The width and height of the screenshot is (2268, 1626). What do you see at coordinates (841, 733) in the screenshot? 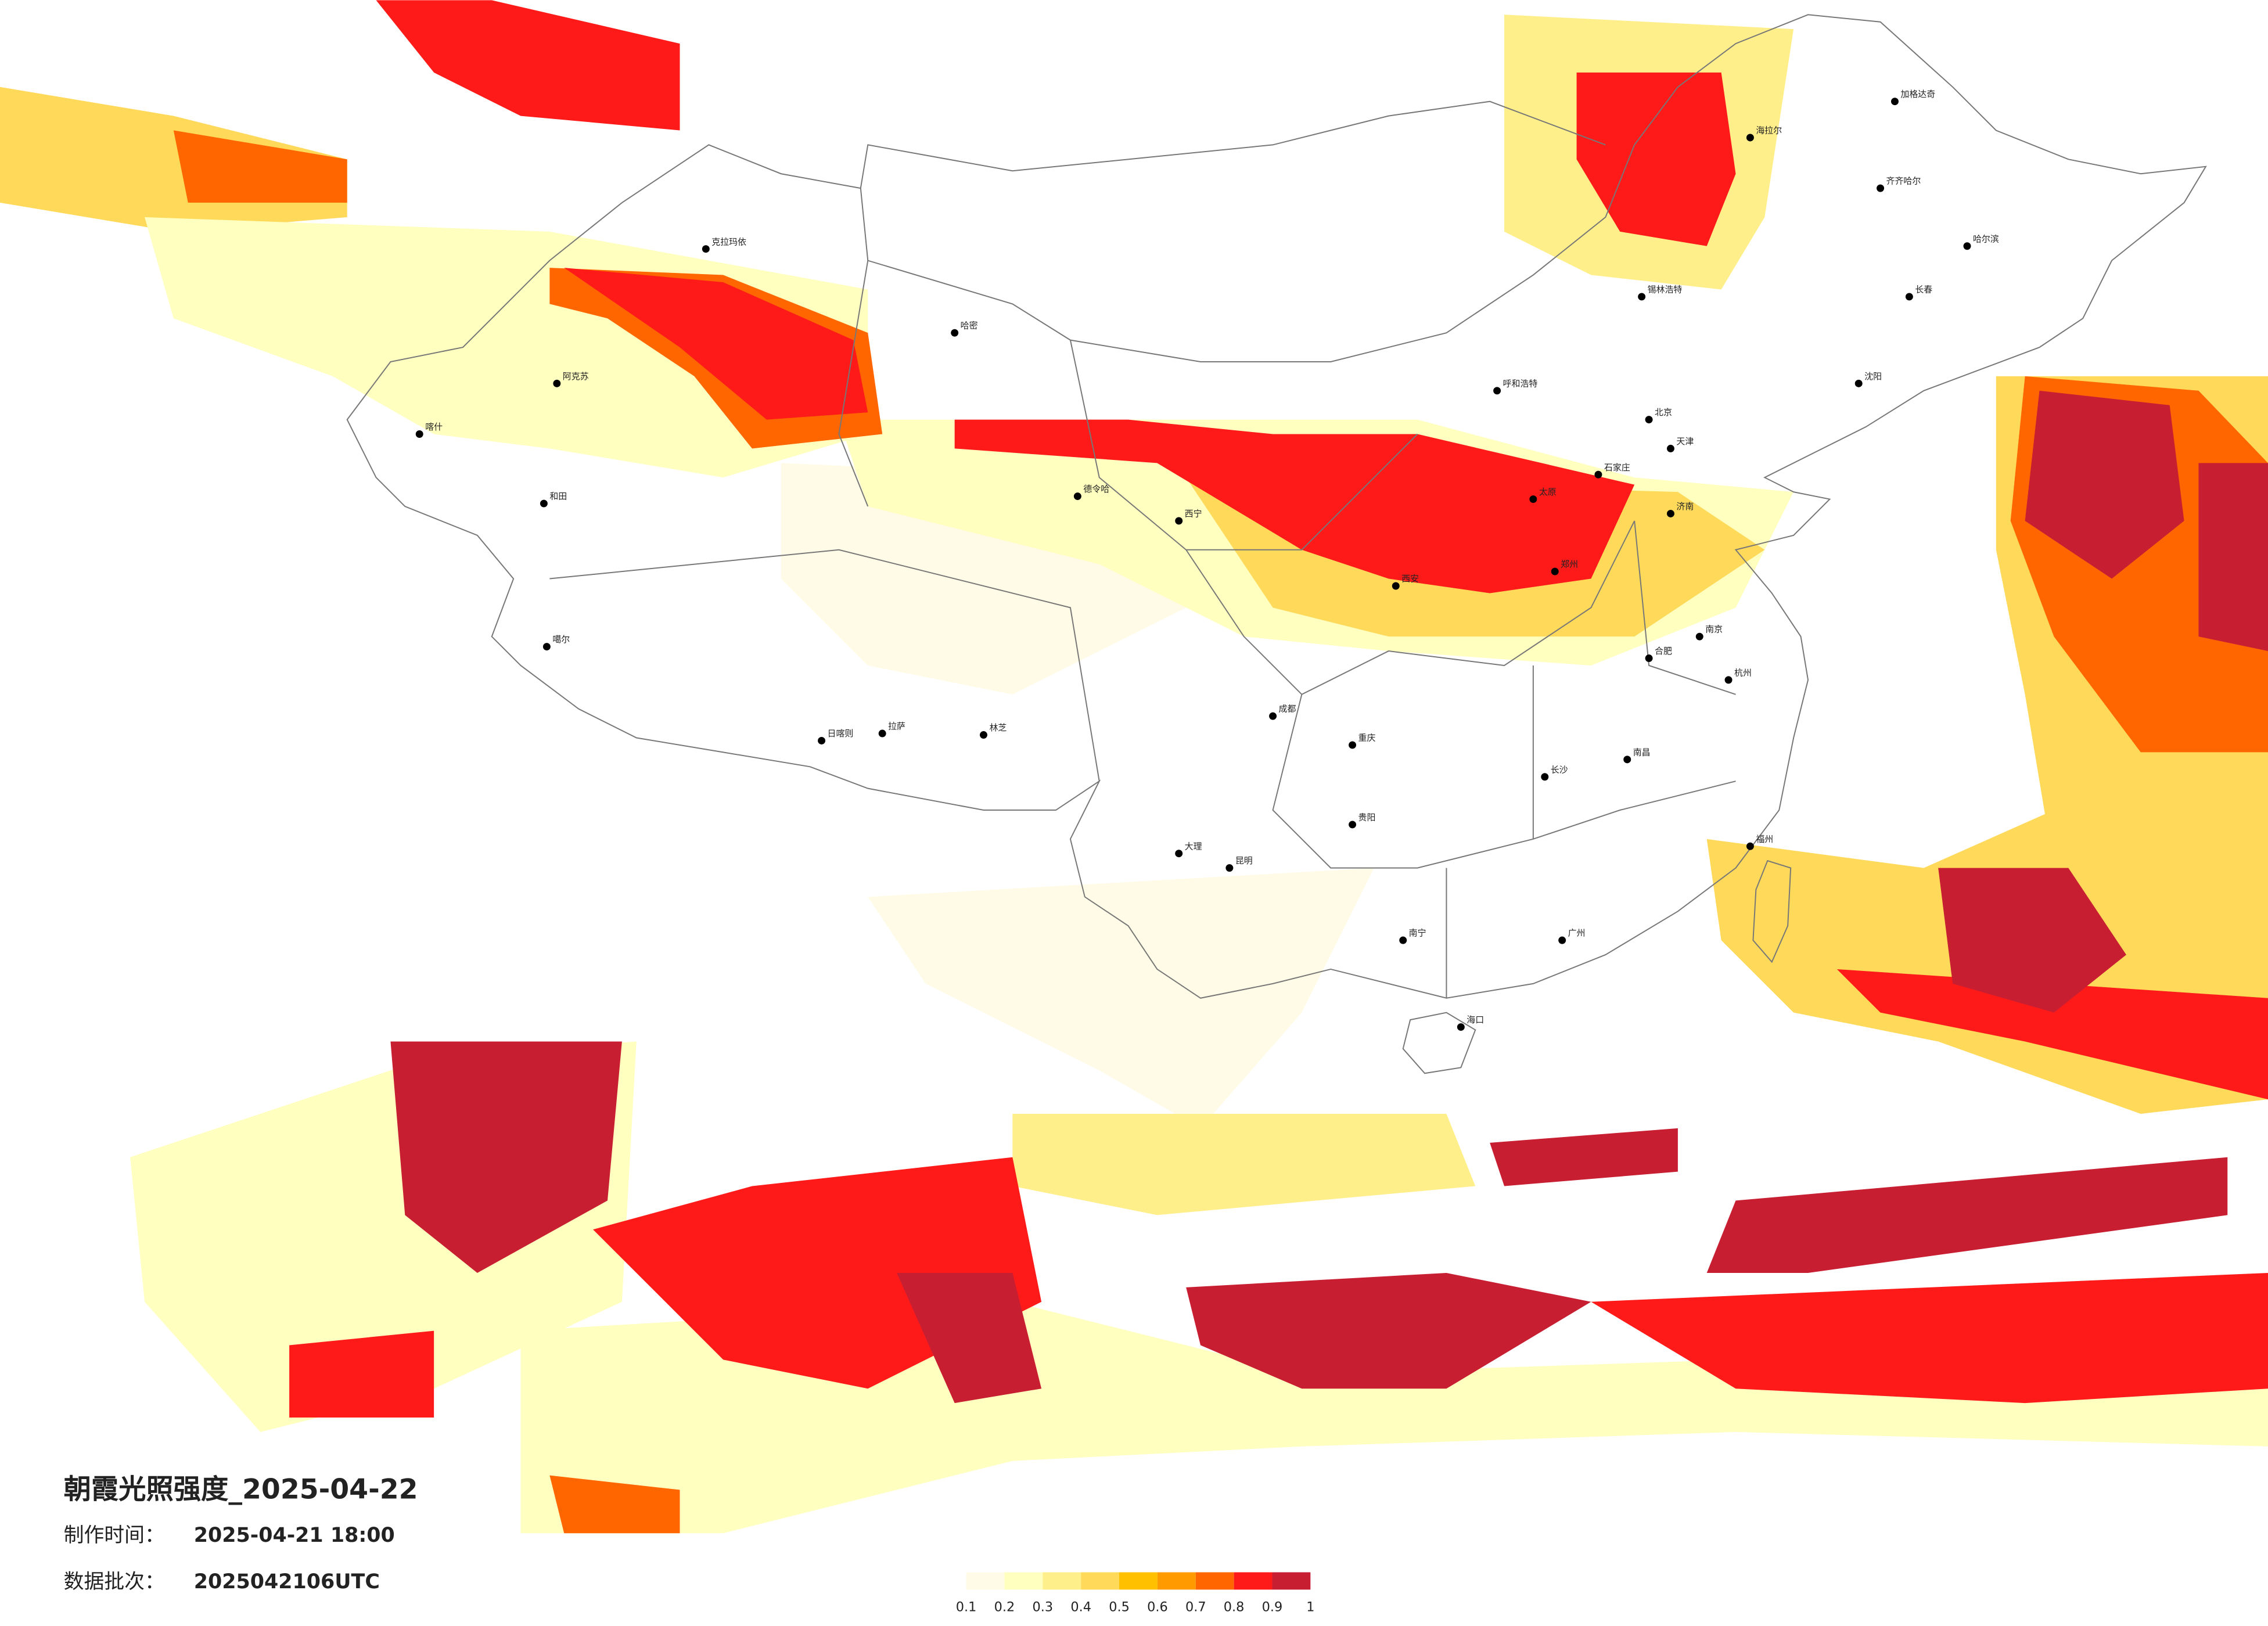
I see `city-label: 日喀则` at bounding box center [841, 733].